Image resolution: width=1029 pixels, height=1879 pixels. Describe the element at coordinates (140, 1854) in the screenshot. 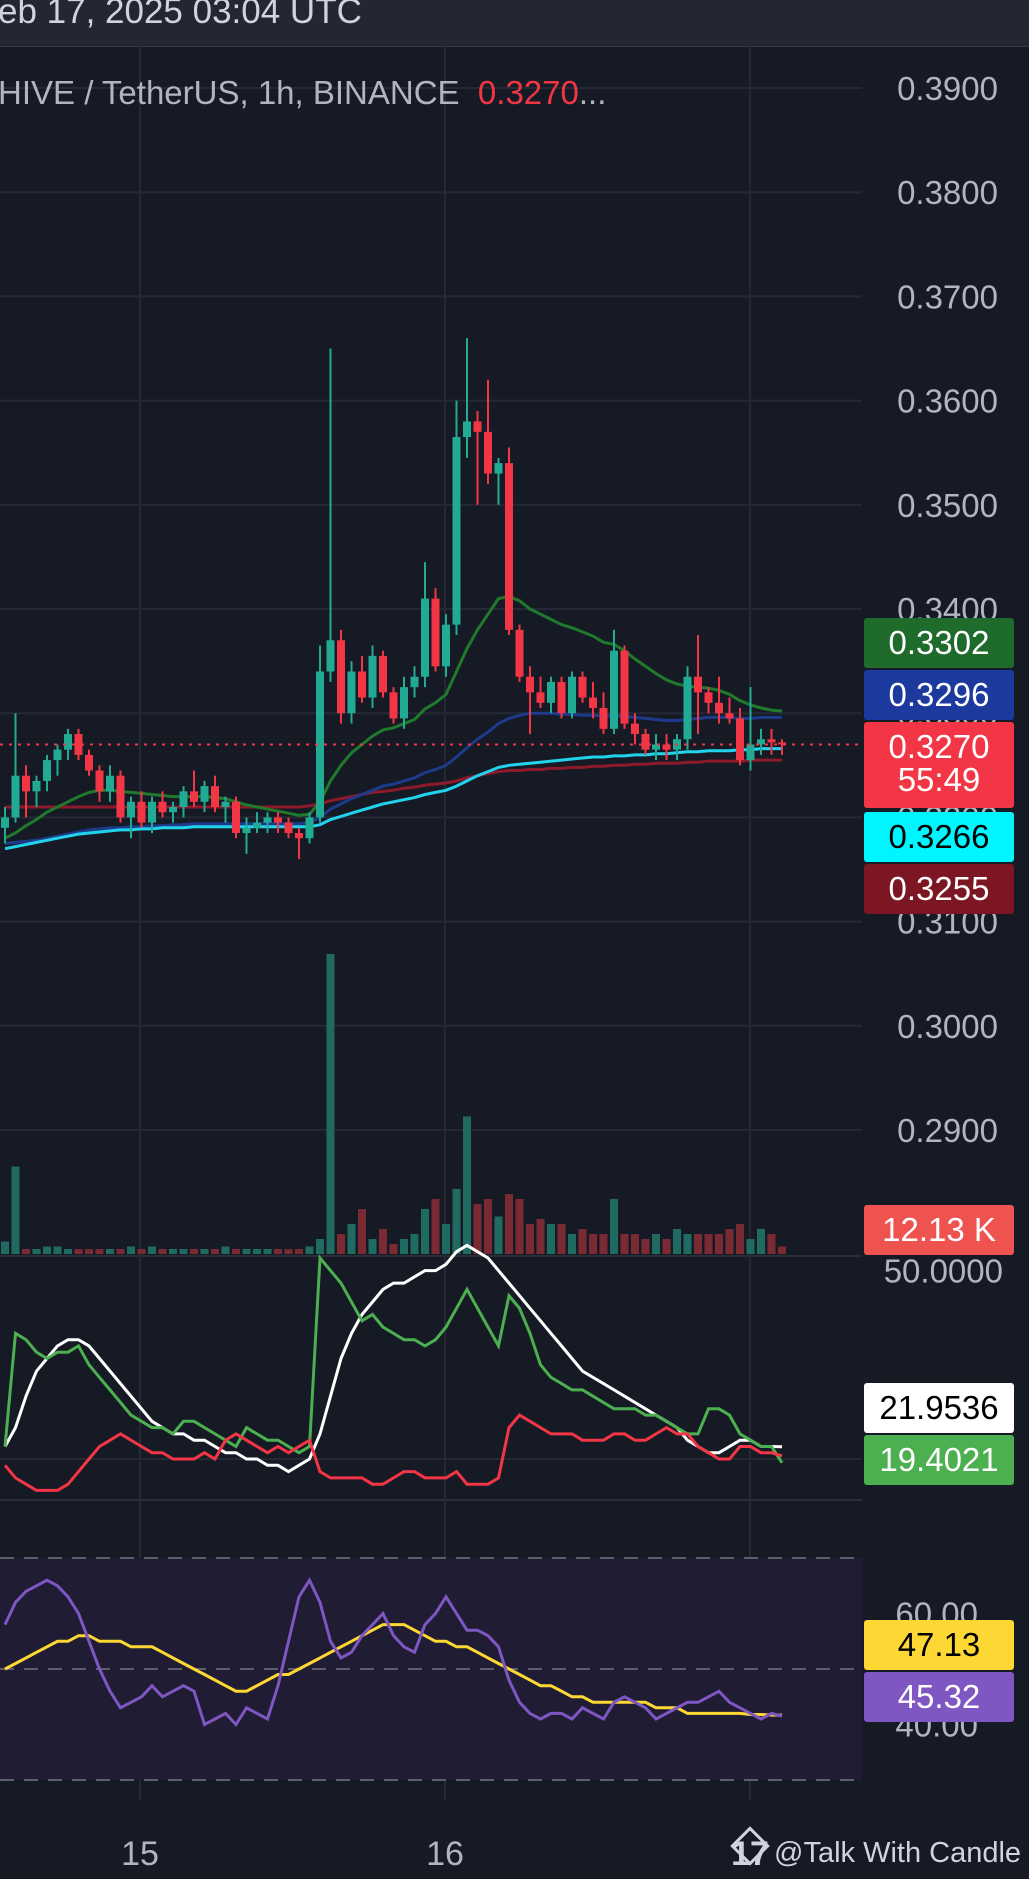

I see `time-tick-label: 15` at that location.